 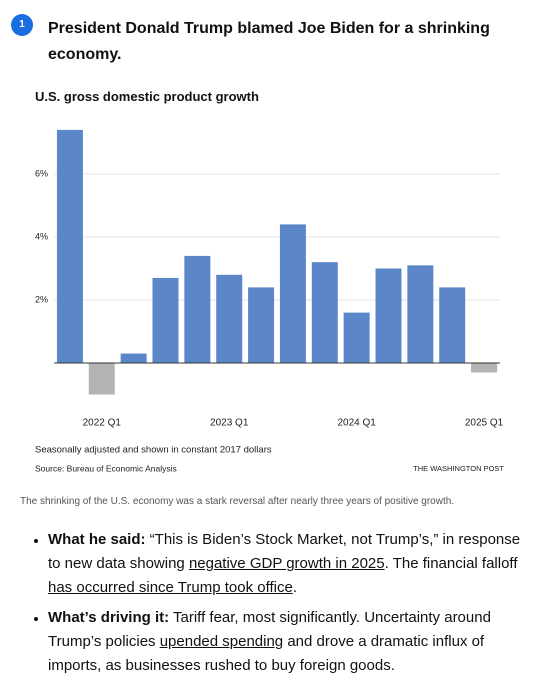 What do you see at coordinates (41, 299) in the screenshot?
I see `y-tick-label: 2%` at bounding box center [41, 299].